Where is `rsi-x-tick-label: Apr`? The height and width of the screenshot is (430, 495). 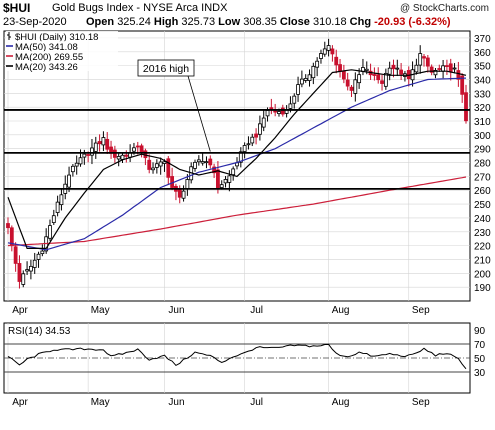 rsi-x-tick-label: Apr is located at coordinates (20, 402).